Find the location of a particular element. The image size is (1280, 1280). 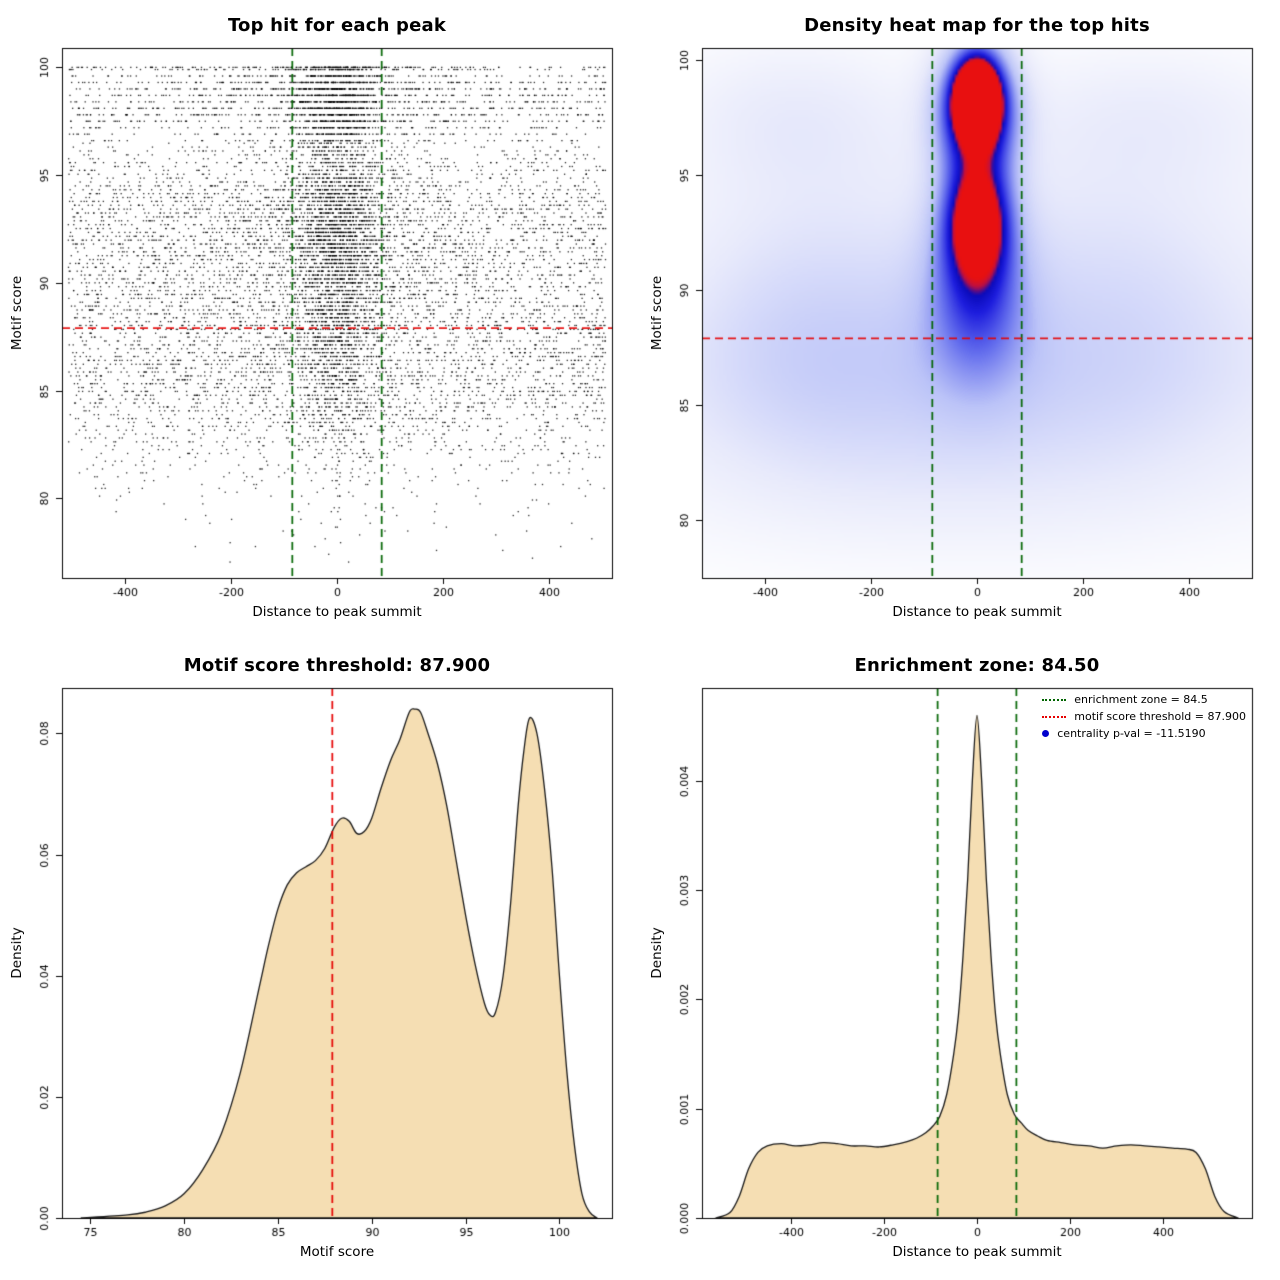

legend-label: enrichment zone = 84.5 is located at coordinates (1141, 699).